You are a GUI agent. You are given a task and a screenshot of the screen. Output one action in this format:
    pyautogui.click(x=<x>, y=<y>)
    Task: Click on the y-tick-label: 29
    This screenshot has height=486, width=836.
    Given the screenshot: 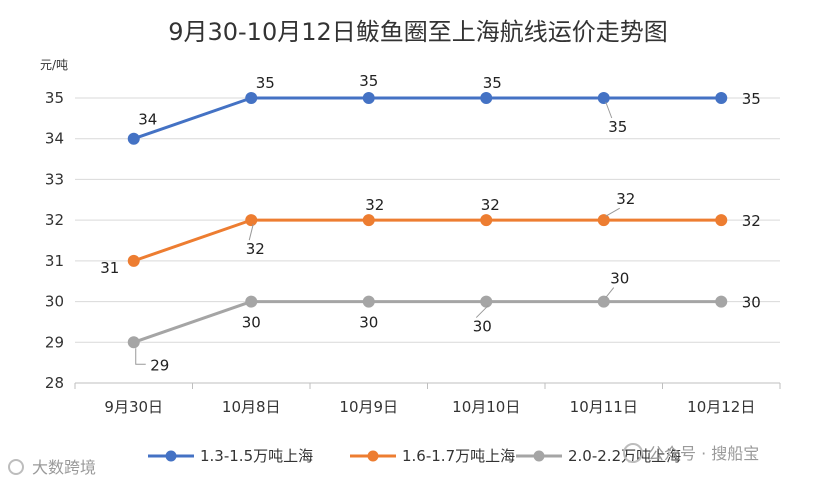 What is the action you would take?
    pyautogui.click(x=54, y=342)
    